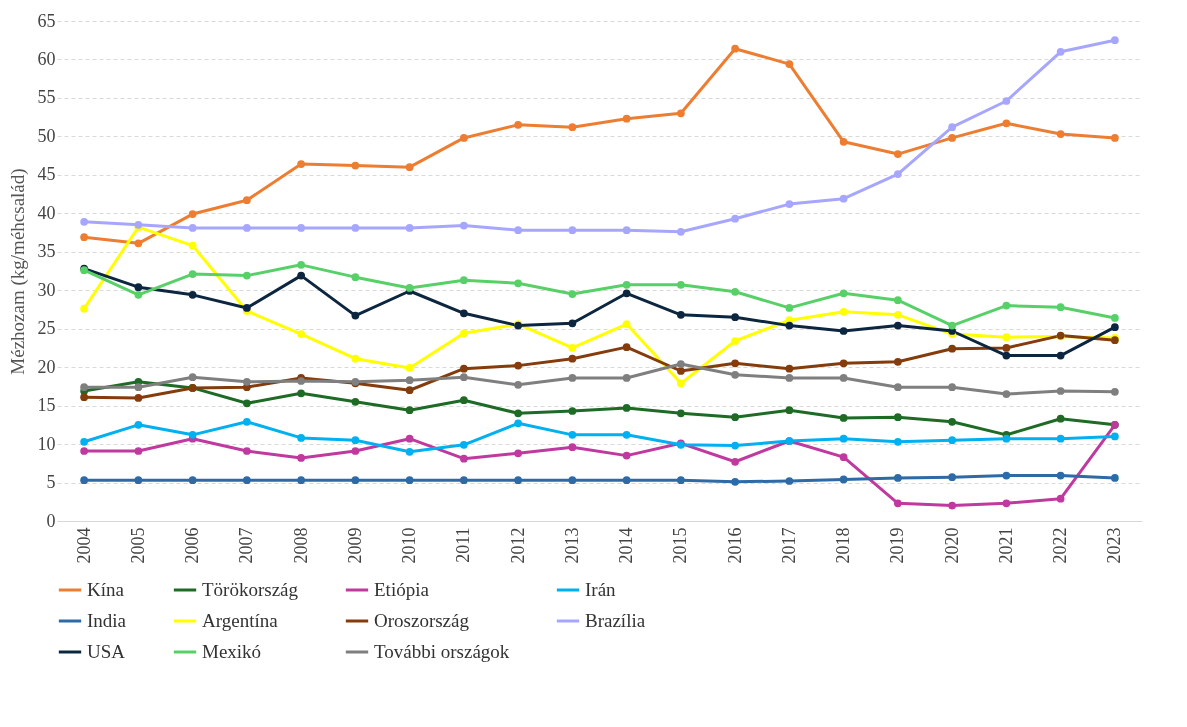  What do you see at coordinates (571, 545) in the screenshot?
I see `x-tick-label: 2013` at bounding box center [571, 545].